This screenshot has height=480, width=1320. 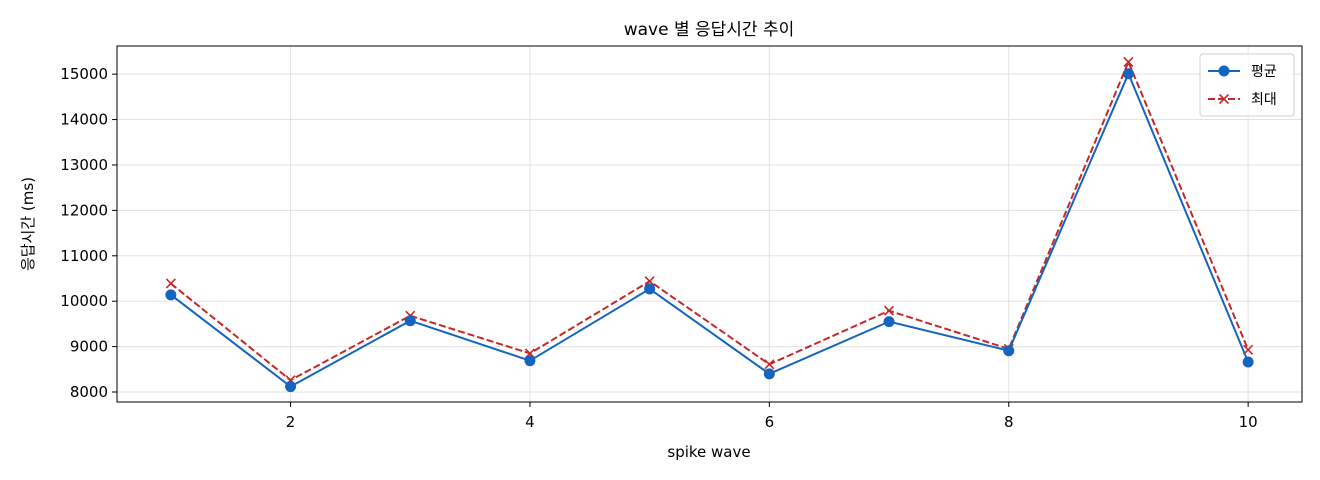 I want to click on y-axis: 8000 9000 10000 11000 12000 13000 14000 15000, so click(x=88, y=233).